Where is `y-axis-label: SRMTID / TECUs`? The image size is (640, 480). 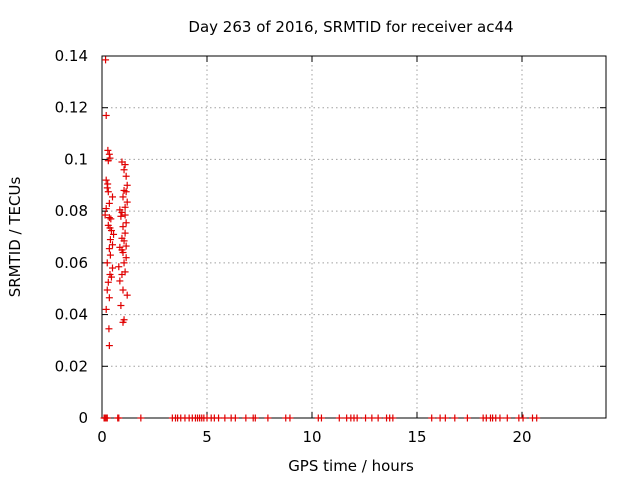
y-axis-label: SRMTID / TECUs is located at coordinates (15, 237).